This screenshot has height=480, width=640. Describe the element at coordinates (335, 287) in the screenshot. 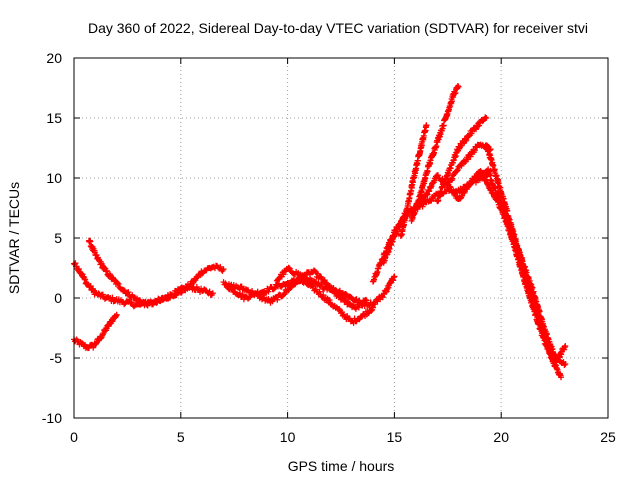

I see `series-arc-f` at that location.